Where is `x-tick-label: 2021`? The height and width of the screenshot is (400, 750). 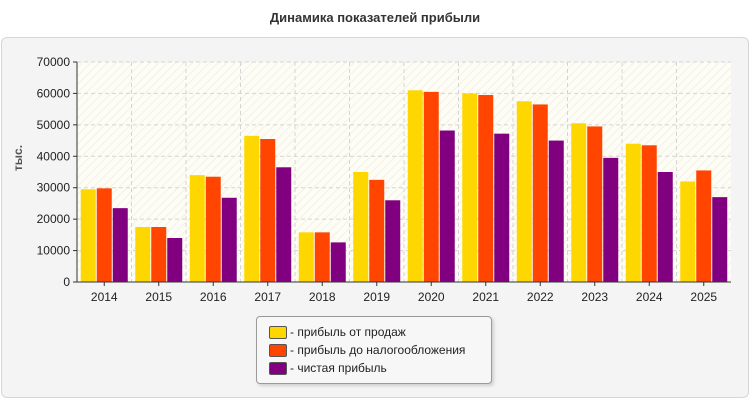
x-tick-label: 2021 is located at coordinates (485, 297).